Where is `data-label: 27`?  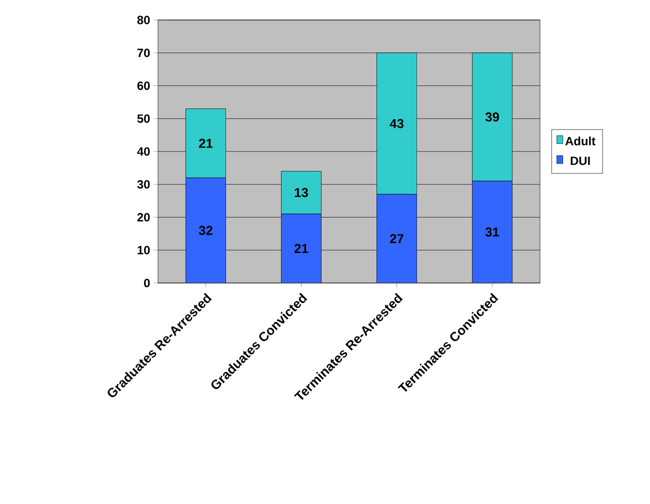
data-label: 27 is located at coordinates (397, 239).